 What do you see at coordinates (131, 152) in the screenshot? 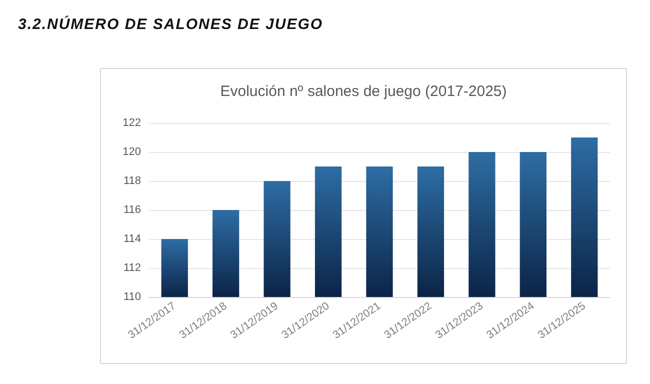
I see `y-tick-label: 120` at bounding box center [131, 152].